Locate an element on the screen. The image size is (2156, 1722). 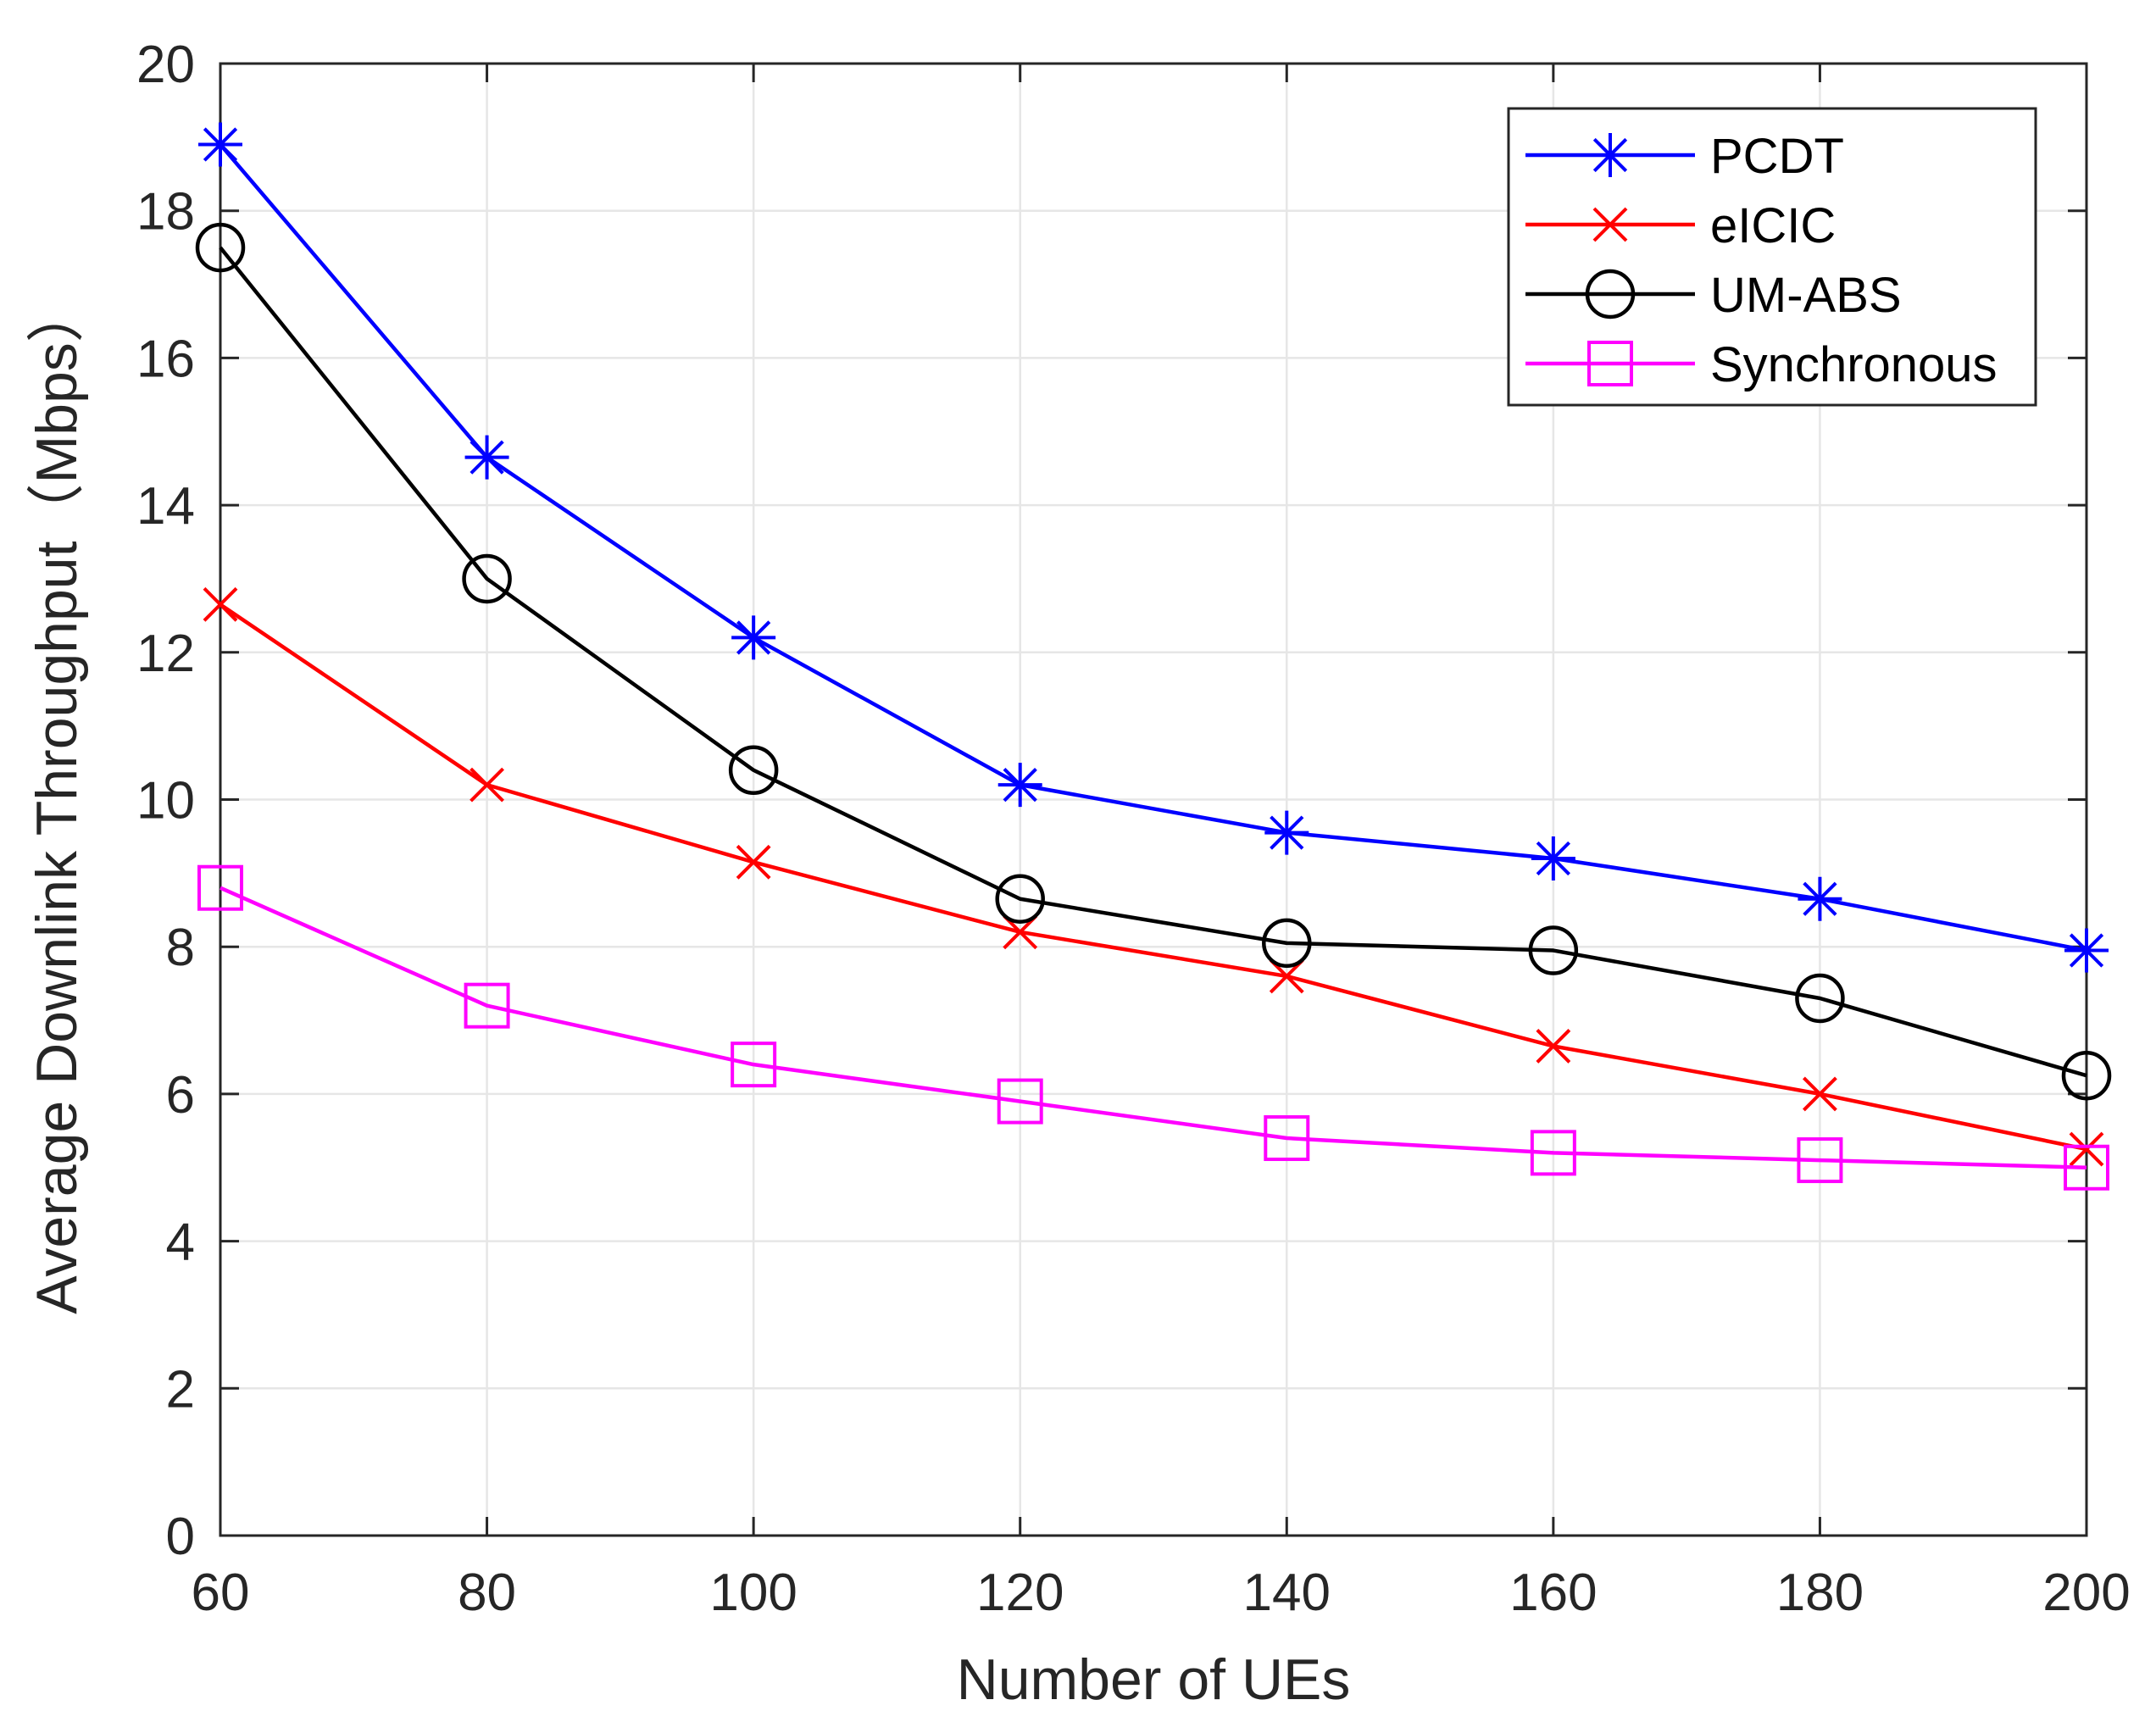
legend-label: Synchronous is located at coordinates (1854, 365).